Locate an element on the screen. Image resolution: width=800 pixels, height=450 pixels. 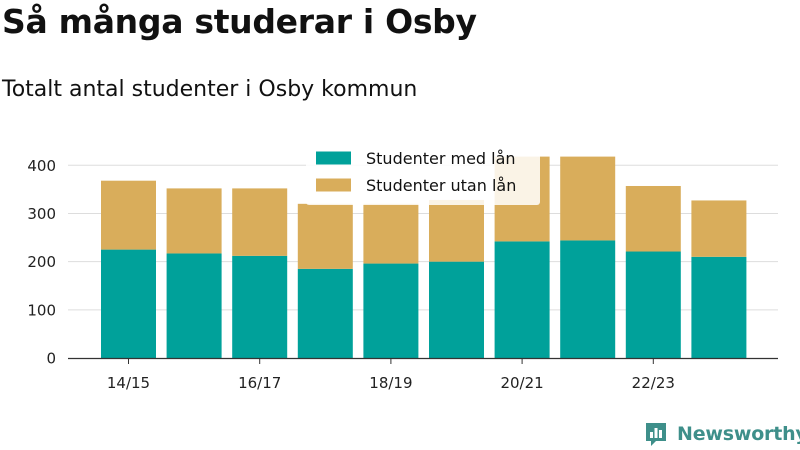
x-tick-label-14-15: 14/15 is located at coordinates (128, 383).